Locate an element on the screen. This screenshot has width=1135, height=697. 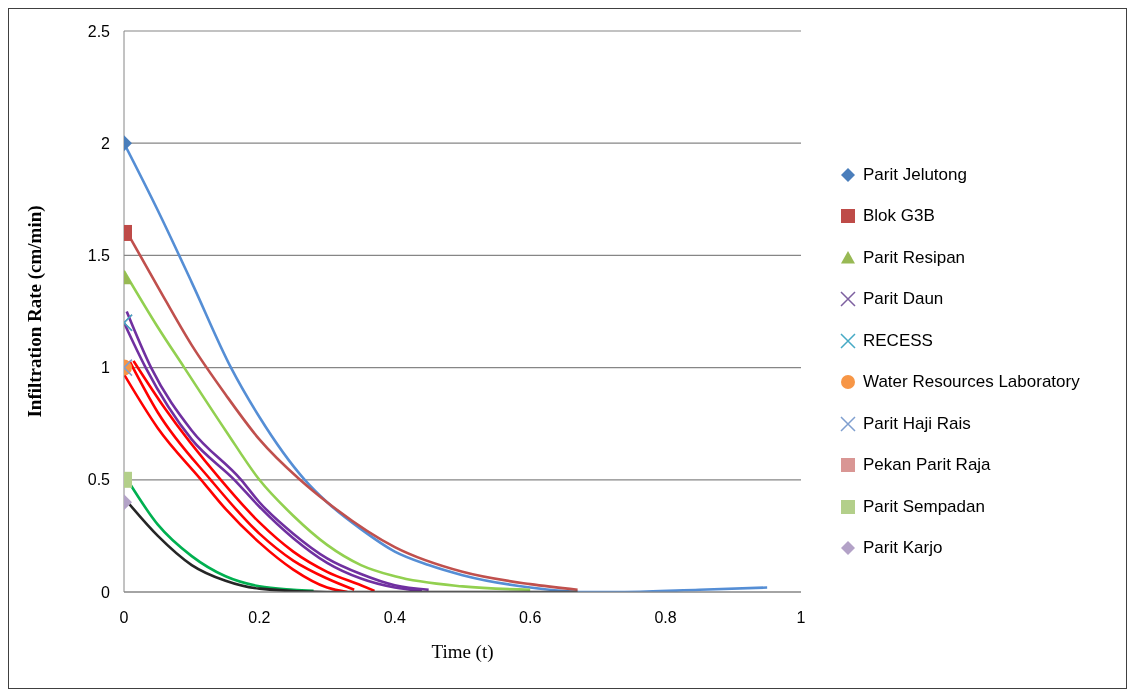
legend-label: Water Resources Laboratory is located at coordinates (971, 382).